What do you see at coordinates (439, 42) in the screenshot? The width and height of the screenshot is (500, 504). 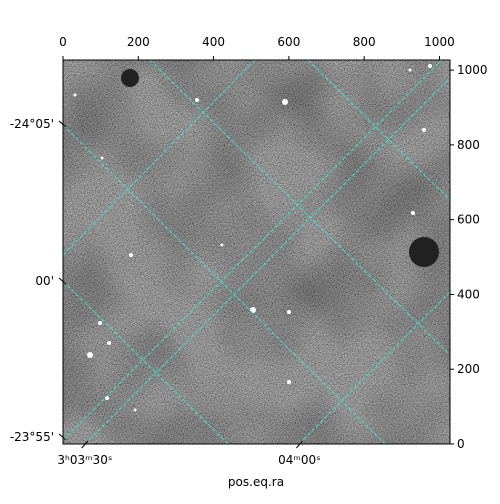 I see `x-tick-label: 1000` at bounding box center [439, 42].